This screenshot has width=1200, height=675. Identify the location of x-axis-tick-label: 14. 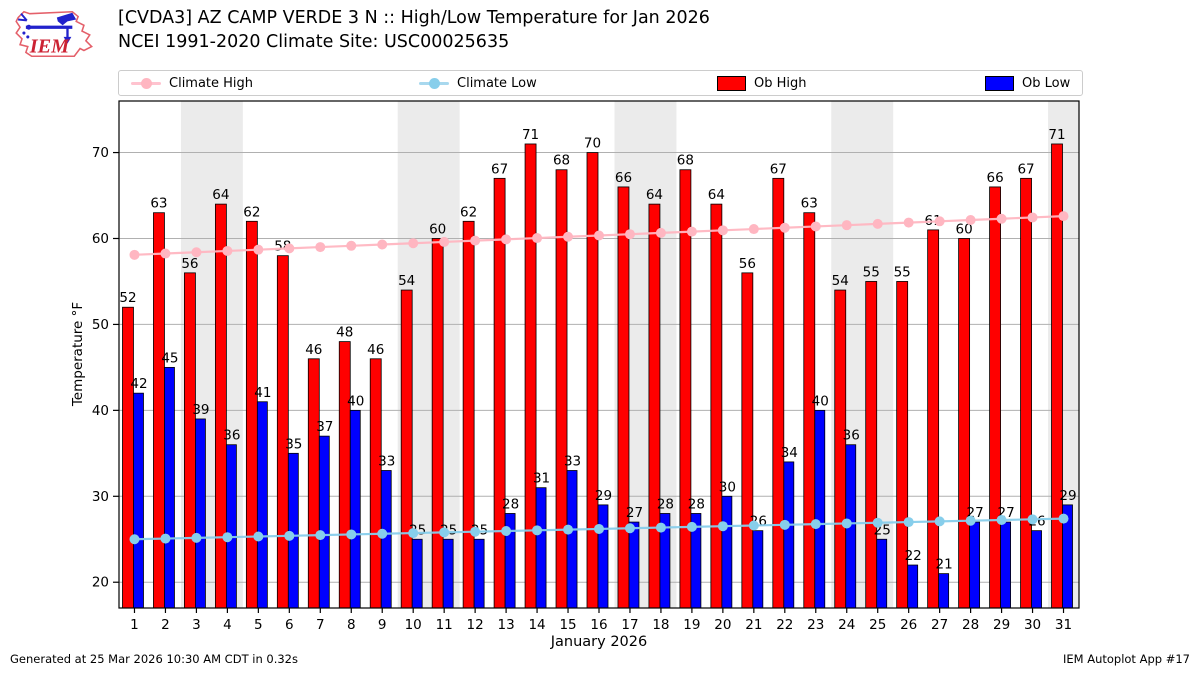
(536, 625).